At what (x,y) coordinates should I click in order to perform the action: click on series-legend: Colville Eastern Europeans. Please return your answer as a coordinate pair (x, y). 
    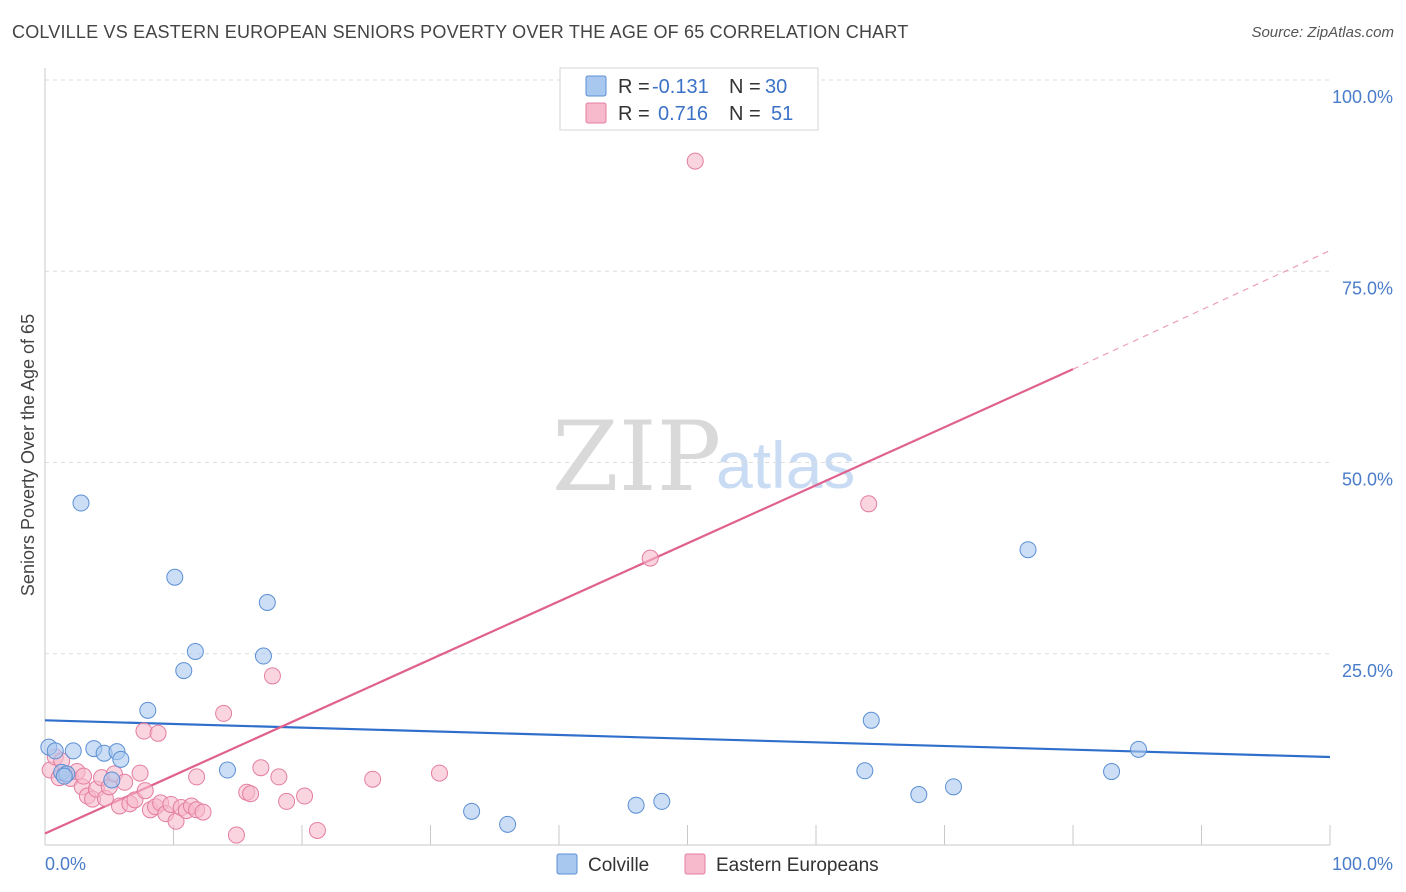
    Looking at the image, I should click on (717, 864).